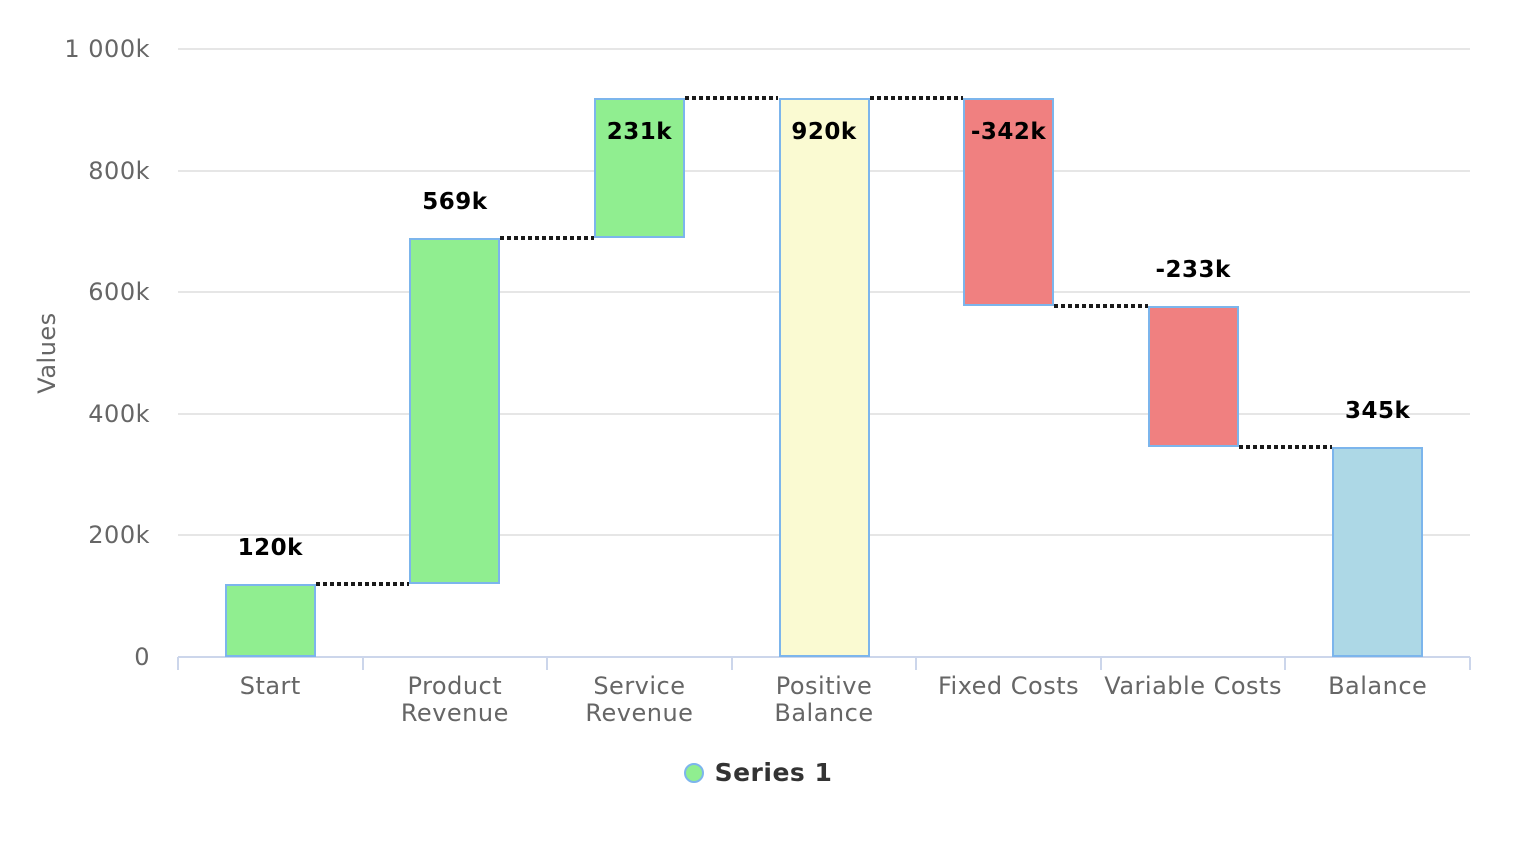 The image size is (1516, 848). Describe the element at coordinates (1193, 269) in the screenshot. I see `data-label-variable-costs: -233k` at that location.